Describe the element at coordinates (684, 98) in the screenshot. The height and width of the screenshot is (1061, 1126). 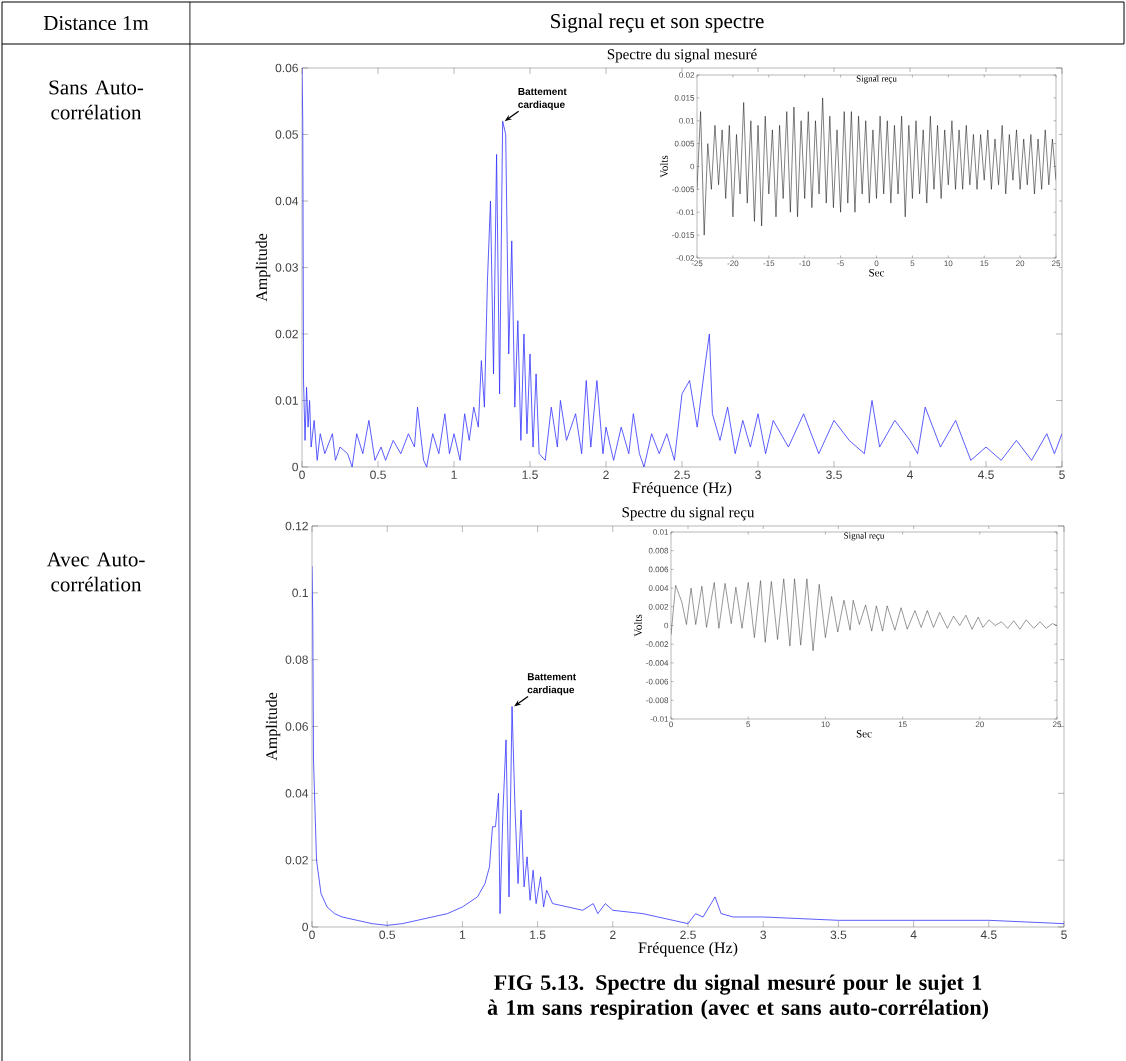
I see `y-tick-label: 0.015` at that location.